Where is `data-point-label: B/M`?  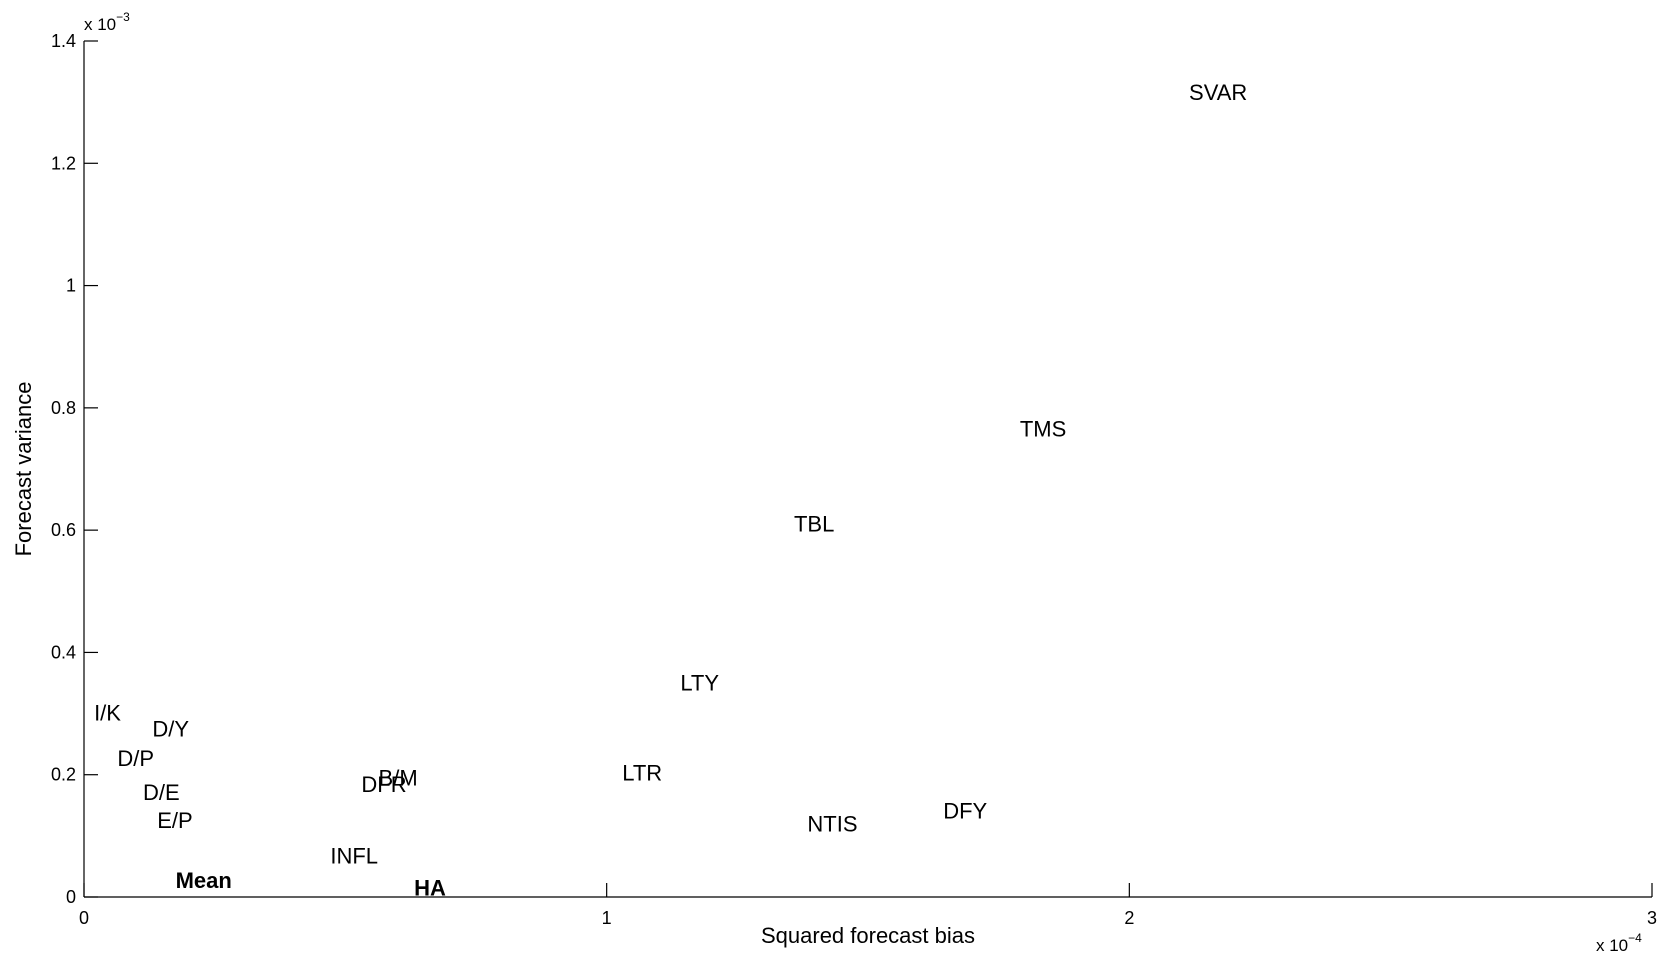
data-point-label: B/M is located at coordinates (398, 777).